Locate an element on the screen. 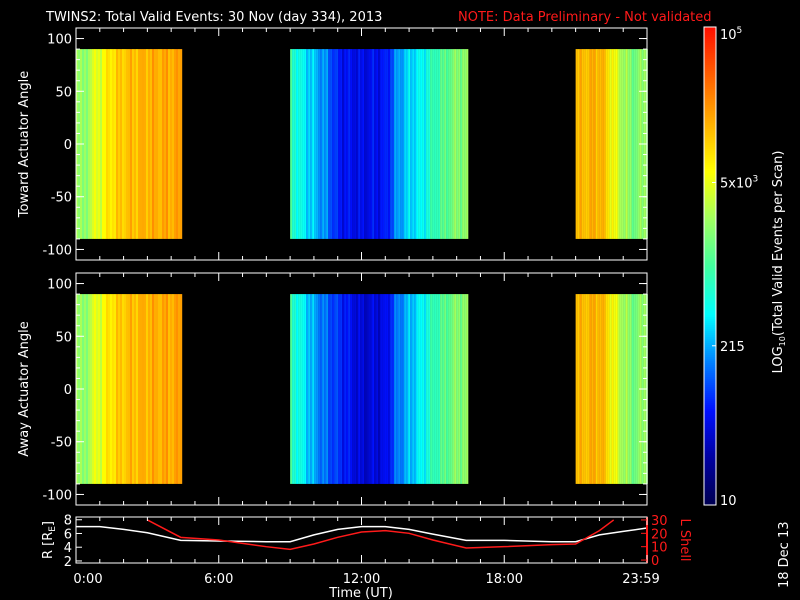 Image resolution: width=800 pixels, height=600 pixels. r-tick-label: 8 is located at coordinates (68, 521).